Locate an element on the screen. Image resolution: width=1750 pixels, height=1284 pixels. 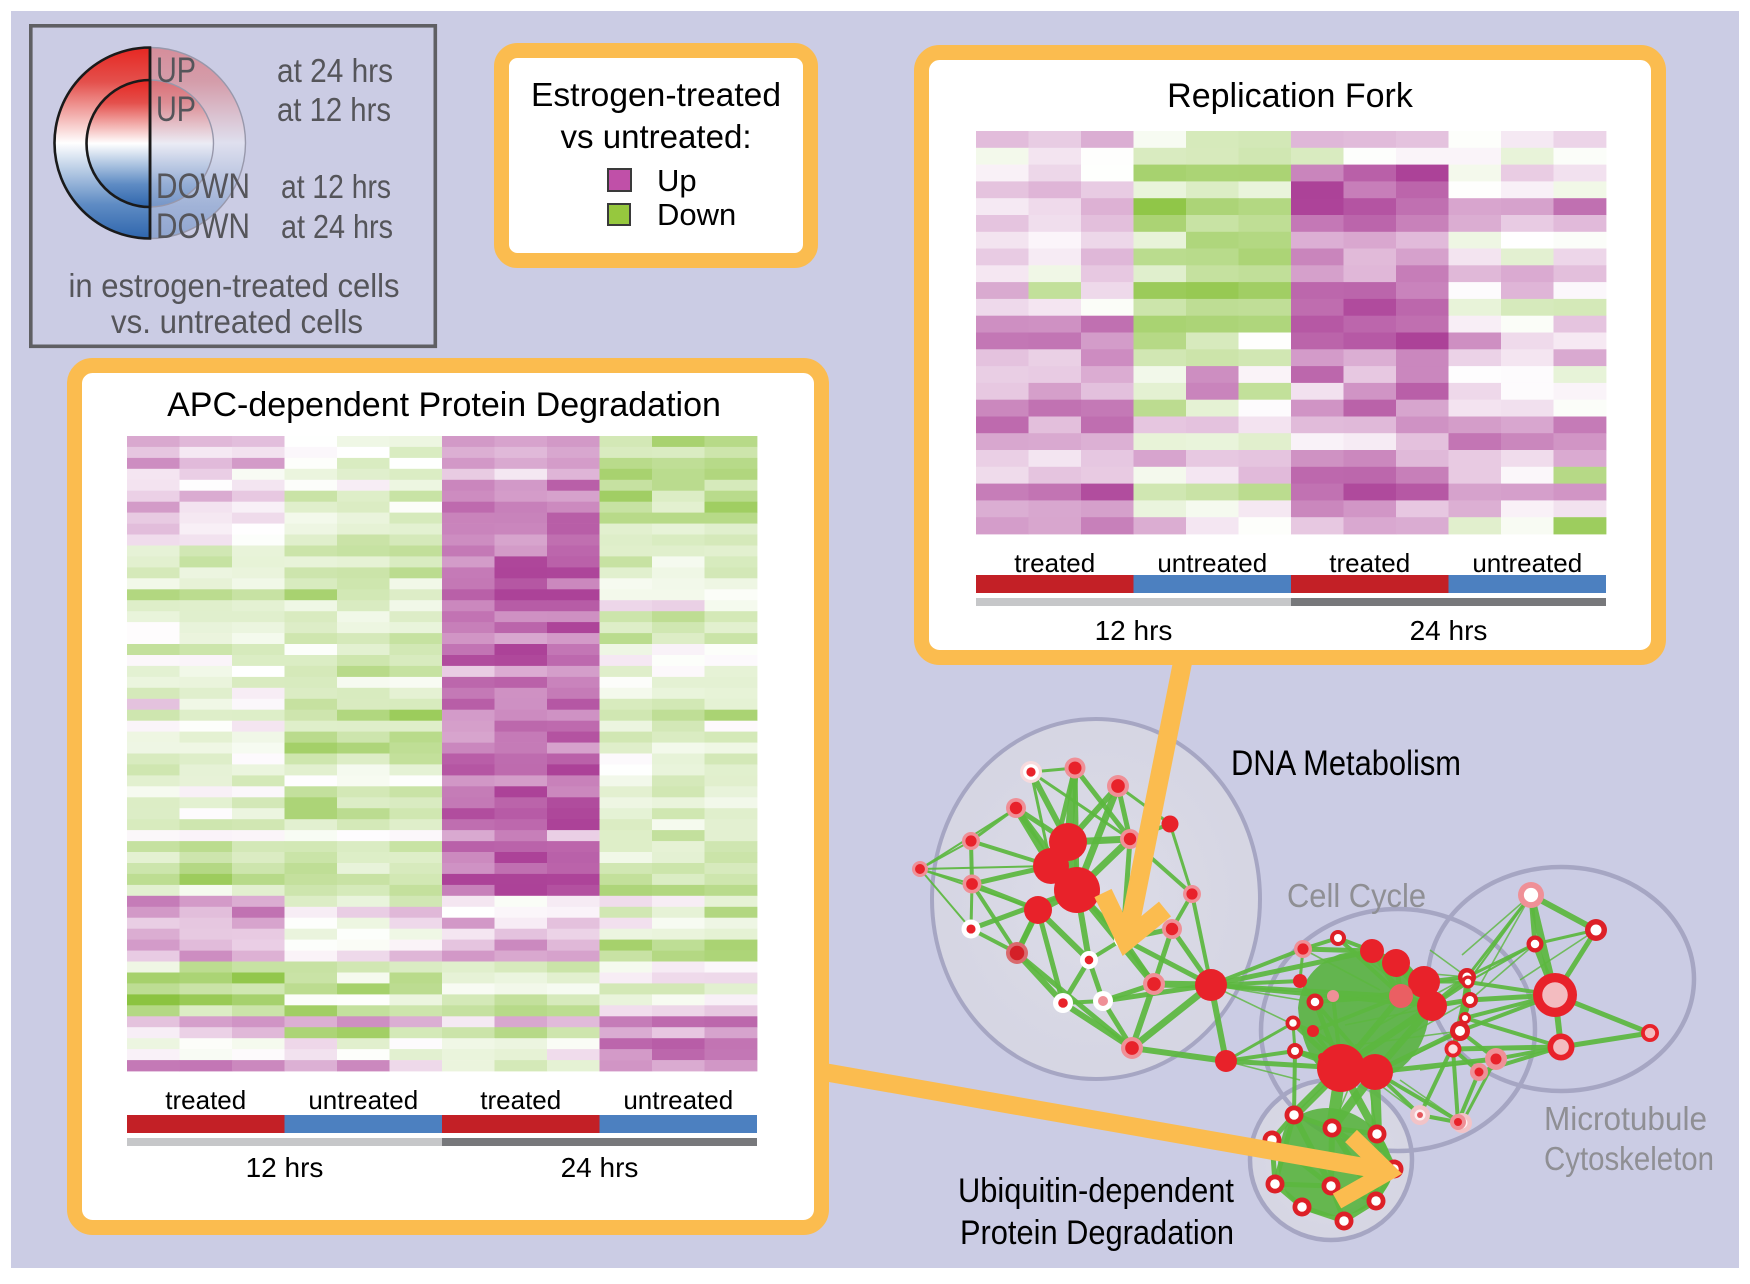
svg-text:APC-dependent Protein Degradat: APC-dependent Protein Degradation is located at coordinates (444, 405).